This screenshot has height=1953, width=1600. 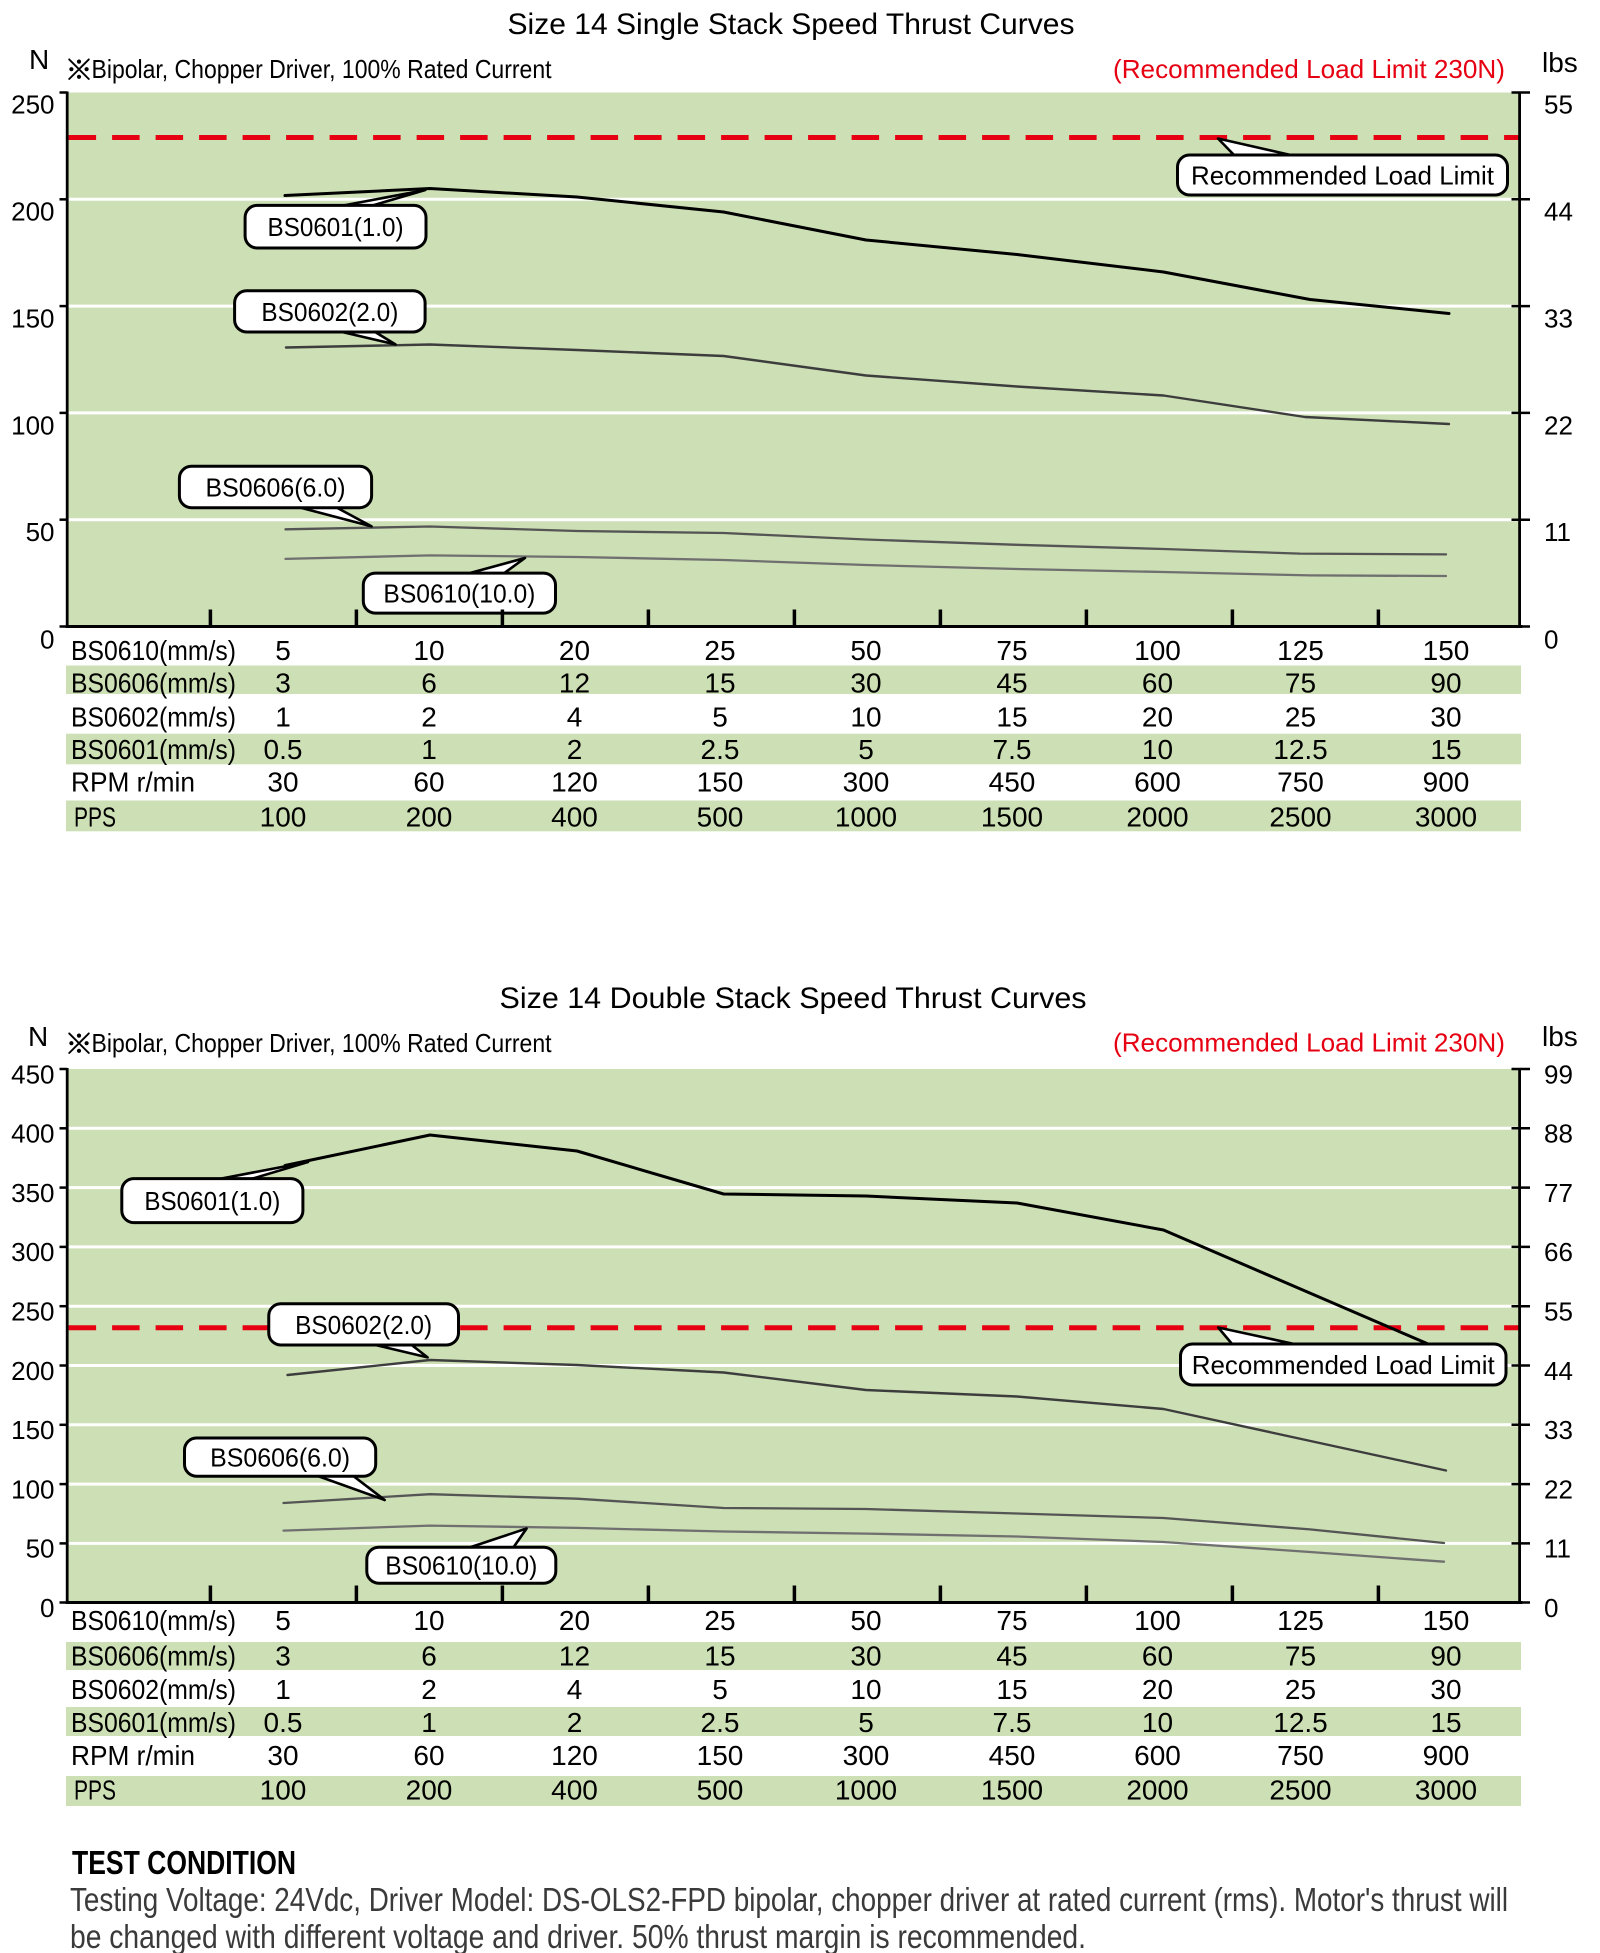 What do you see at coordinates (1446, 1790) in the screenshot?
I see `svg-text: 3000` at bounding box center [1446, 1790].